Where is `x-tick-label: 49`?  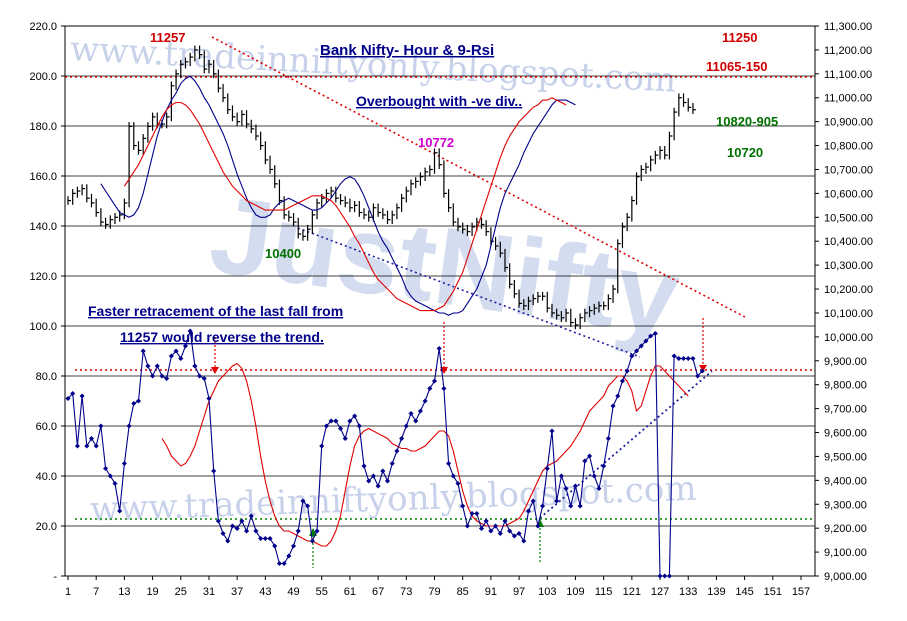
x-tick-label: 49 is located at coordinates (293, 592).